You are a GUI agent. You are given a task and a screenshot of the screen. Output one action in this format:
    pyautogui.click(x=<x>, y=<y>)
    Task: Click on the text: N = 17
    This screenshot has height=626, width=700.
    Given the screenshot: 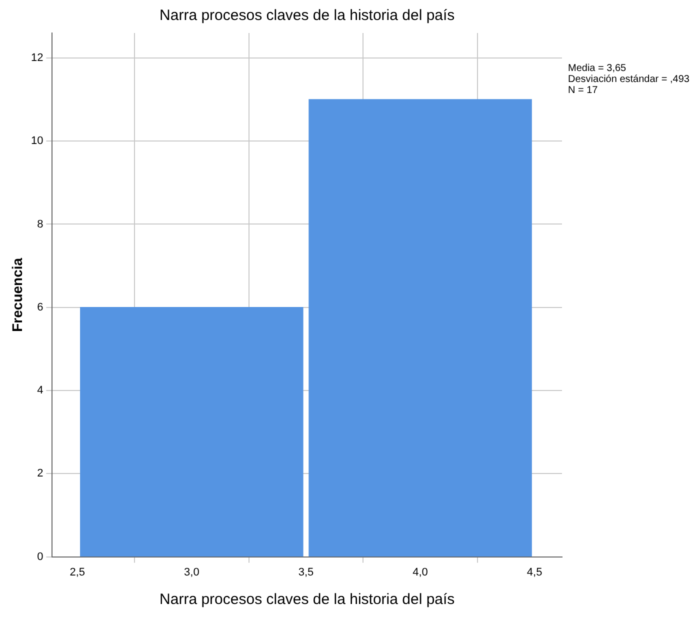 What is the action you would take?
    pyautogui.click(x=583, y=90)
    